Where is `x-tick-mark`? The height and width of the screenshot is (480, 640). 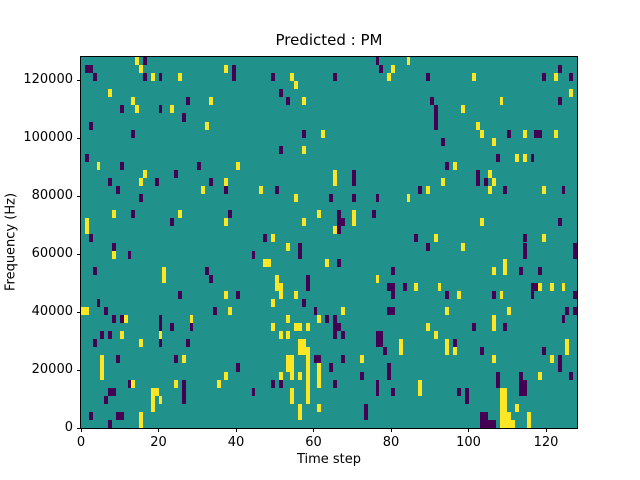 x-tick-mark is located at coordinates (391, 430).